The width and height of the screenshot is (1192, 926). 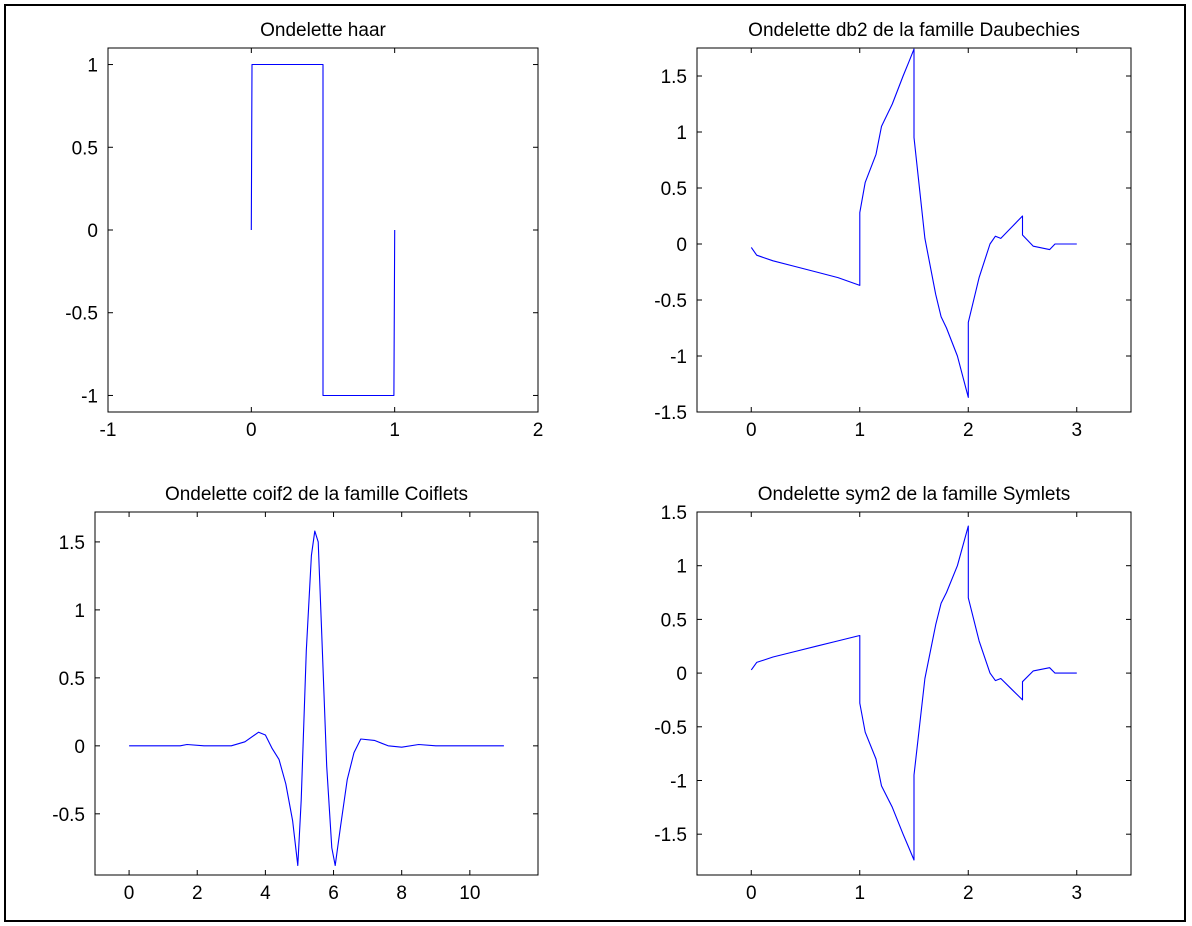 I want to click on x-tick-label: 4, so click(x=265, y=893).